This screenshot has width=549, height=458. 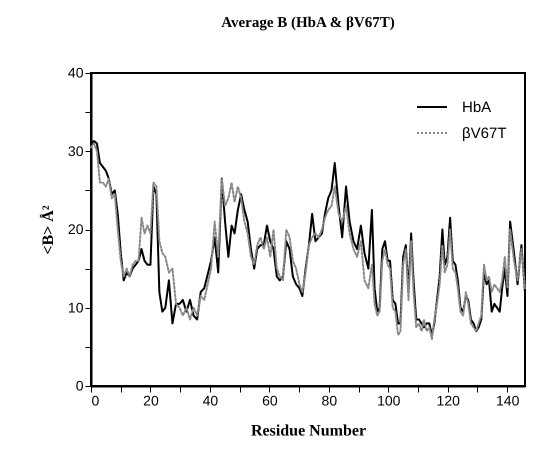 I want to click on y-tick-label: 10, so click(x=76, y=307).